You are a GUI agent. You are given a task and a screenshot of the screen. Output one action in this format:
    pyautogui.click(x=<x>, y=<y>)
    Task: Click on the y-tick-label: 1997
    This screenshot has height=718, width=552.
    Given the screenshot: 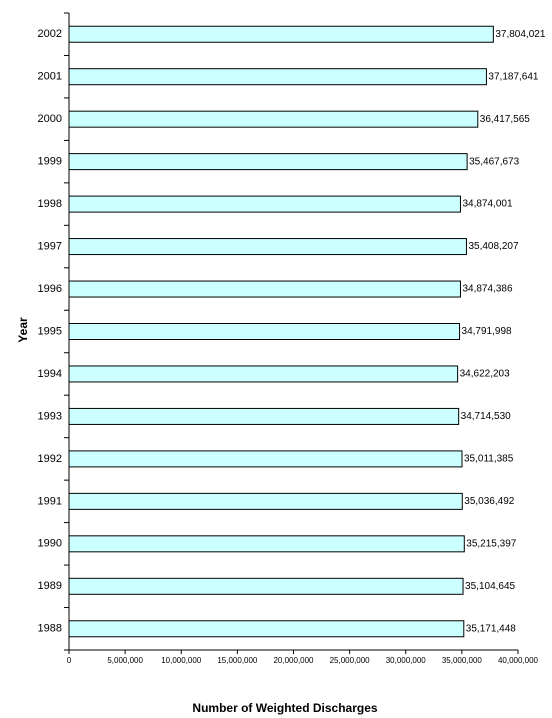 What is the action you would take?
    pyautogui.click(x=50, y=246)
    